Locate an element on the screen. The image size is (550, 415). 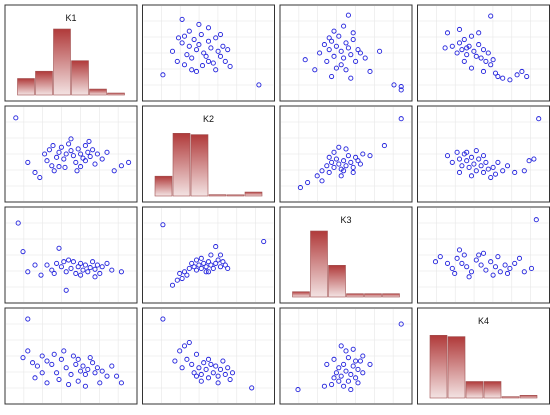
scatter-cell-K2-K1 is located at coordinates (71, 154).